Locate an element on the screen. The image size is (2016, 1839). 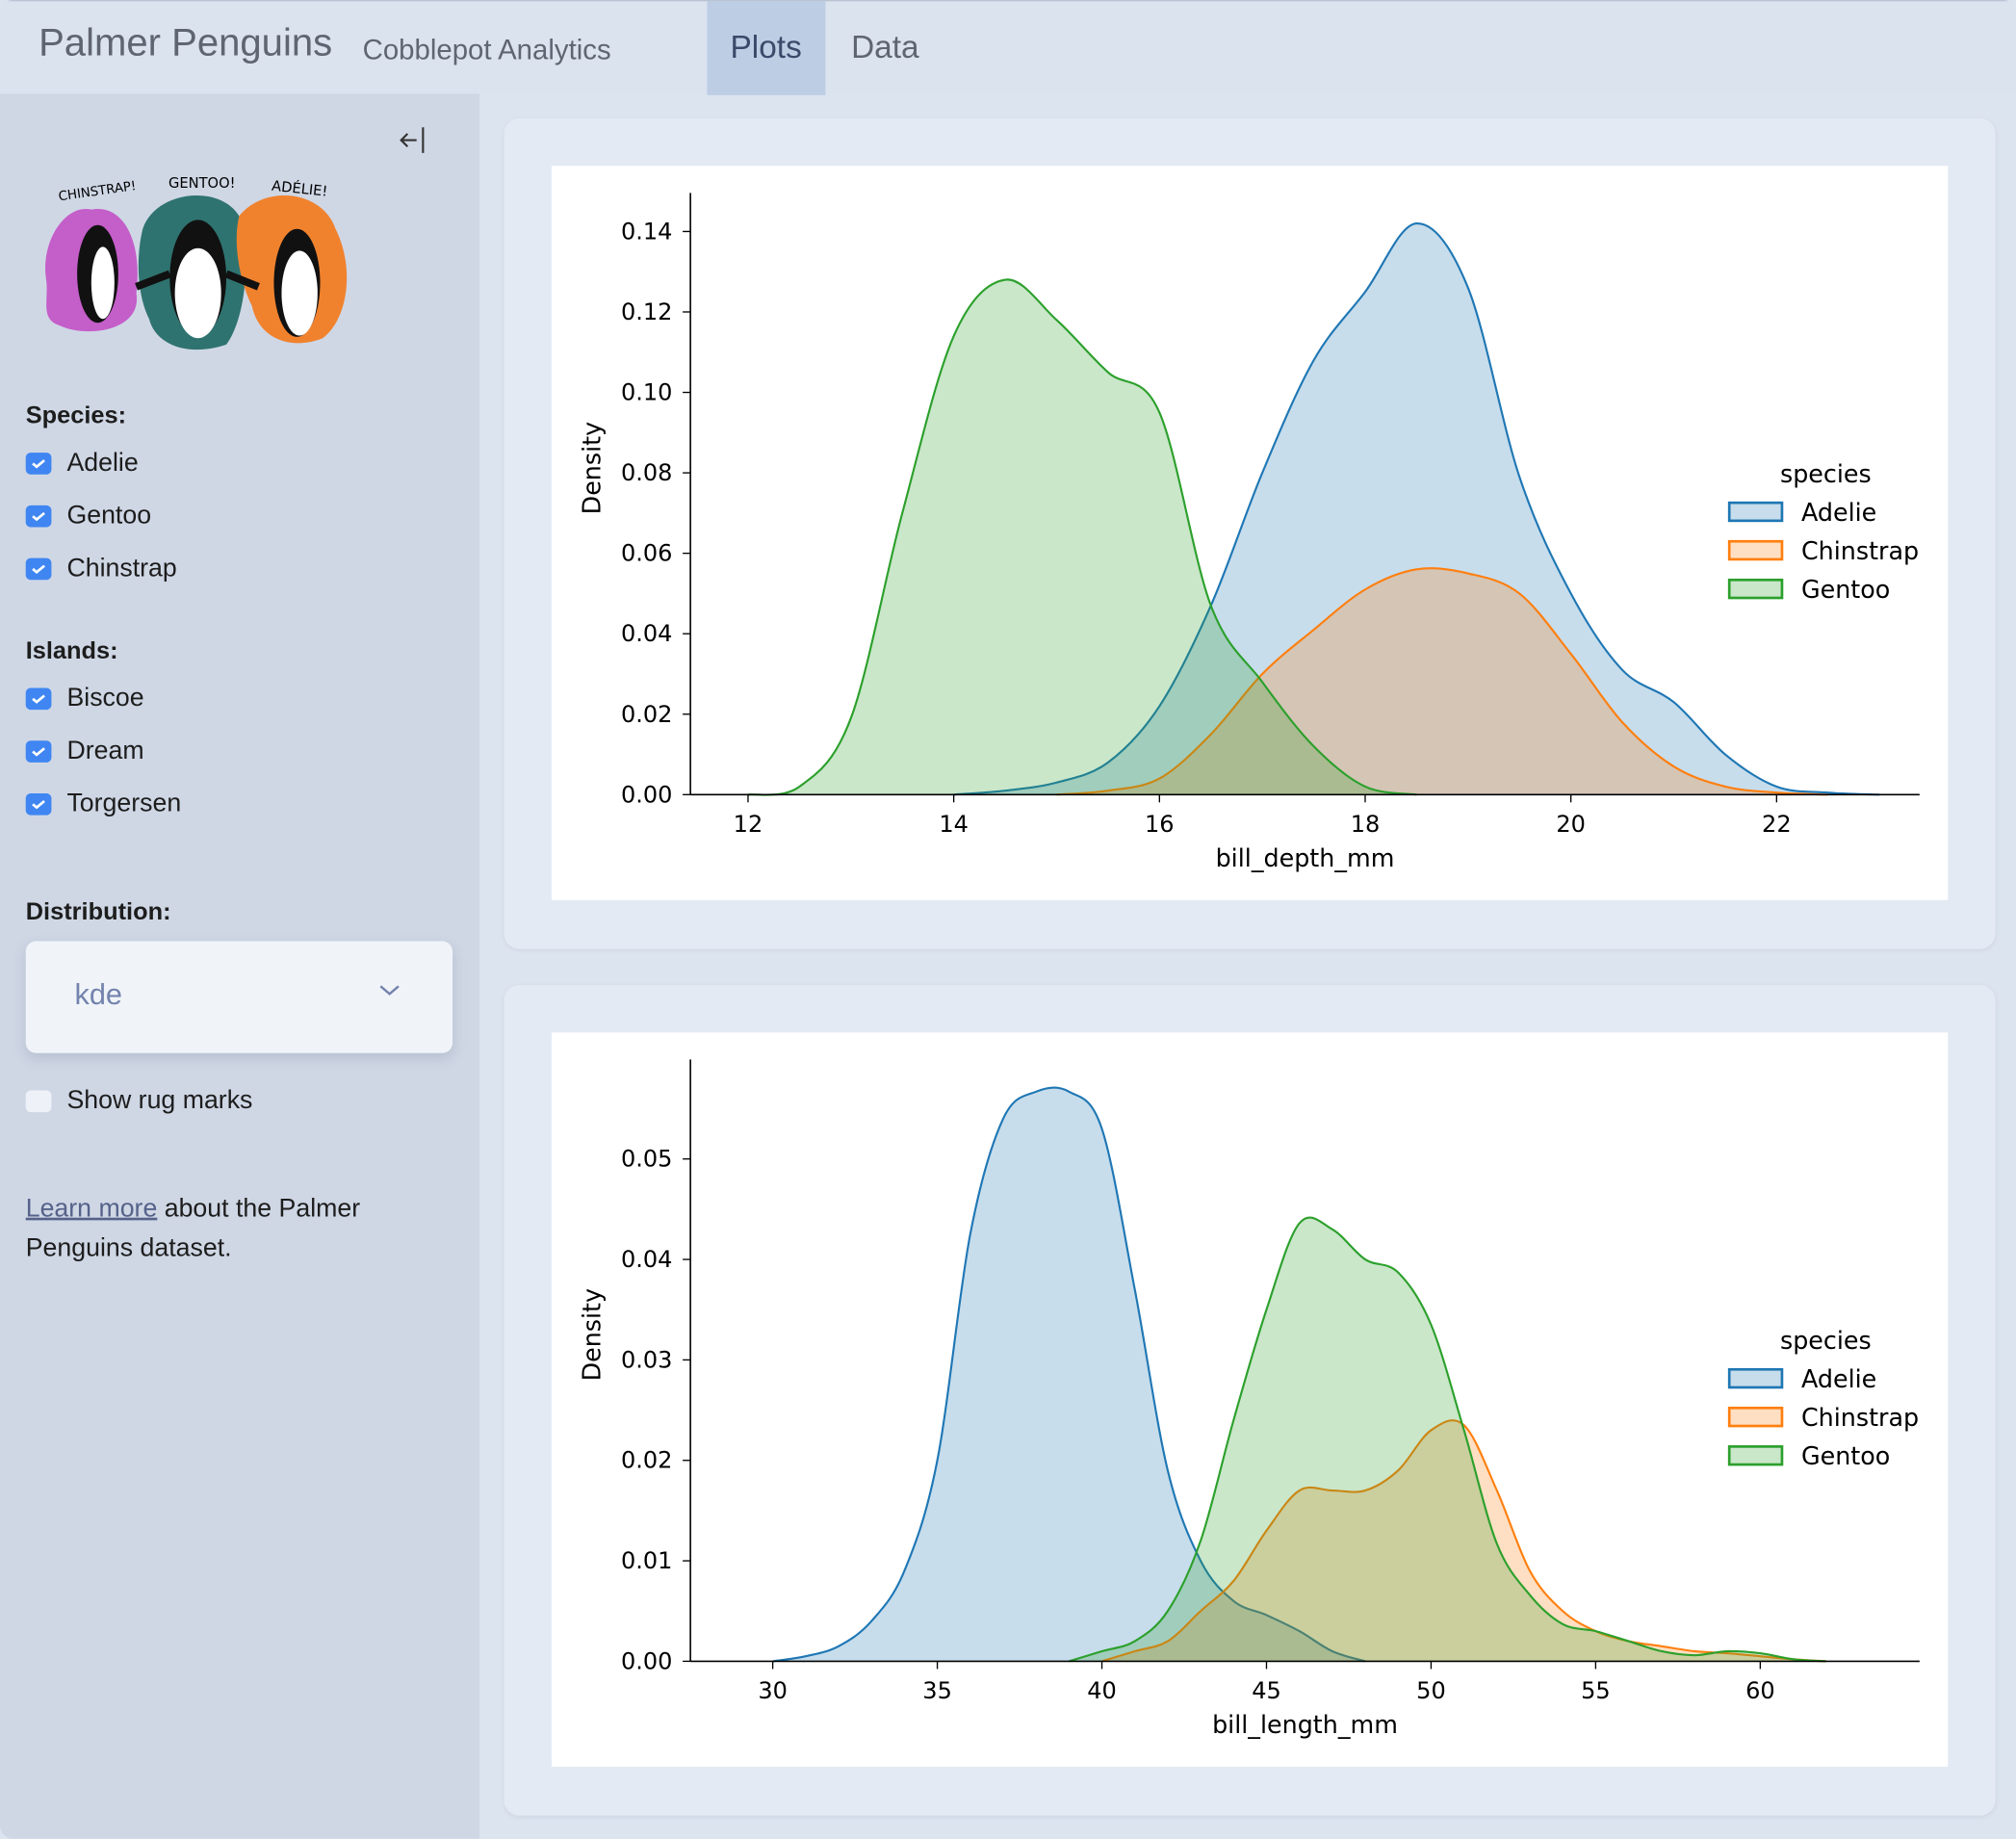
checkbox-biscoe: Biscoe is located at coordinates (84, 698).